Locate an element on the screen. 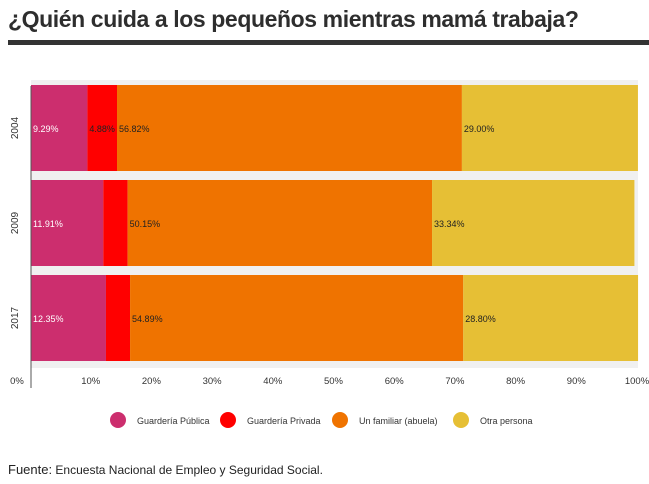 The height and width of the screenshot is (484, 649). x-tick-label: 100% is located at coordinates (637, 381).